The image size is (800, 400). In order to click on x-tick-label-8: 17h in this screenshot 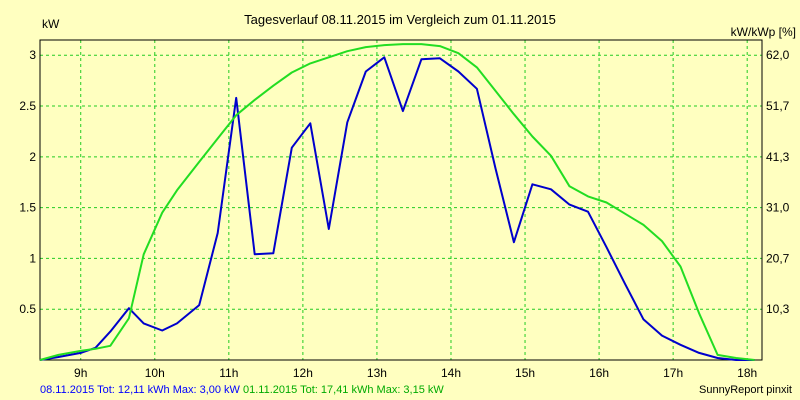, I will do `click(673, 373)`.